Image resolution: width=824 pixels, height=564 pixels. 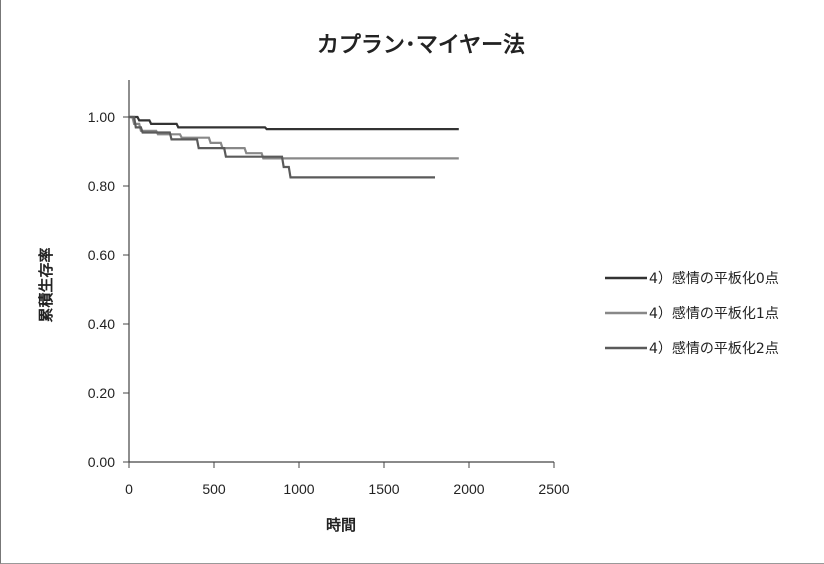 I want to click on x-tick-label: 1500, so click(x=383, y=489).